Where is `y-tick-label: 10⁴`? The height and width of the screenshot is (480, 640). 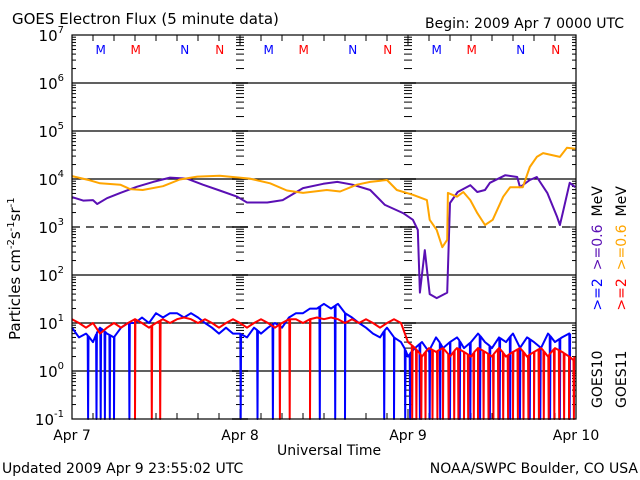
y-tick-label: 10⁴ is located at coordinates (51, 179).